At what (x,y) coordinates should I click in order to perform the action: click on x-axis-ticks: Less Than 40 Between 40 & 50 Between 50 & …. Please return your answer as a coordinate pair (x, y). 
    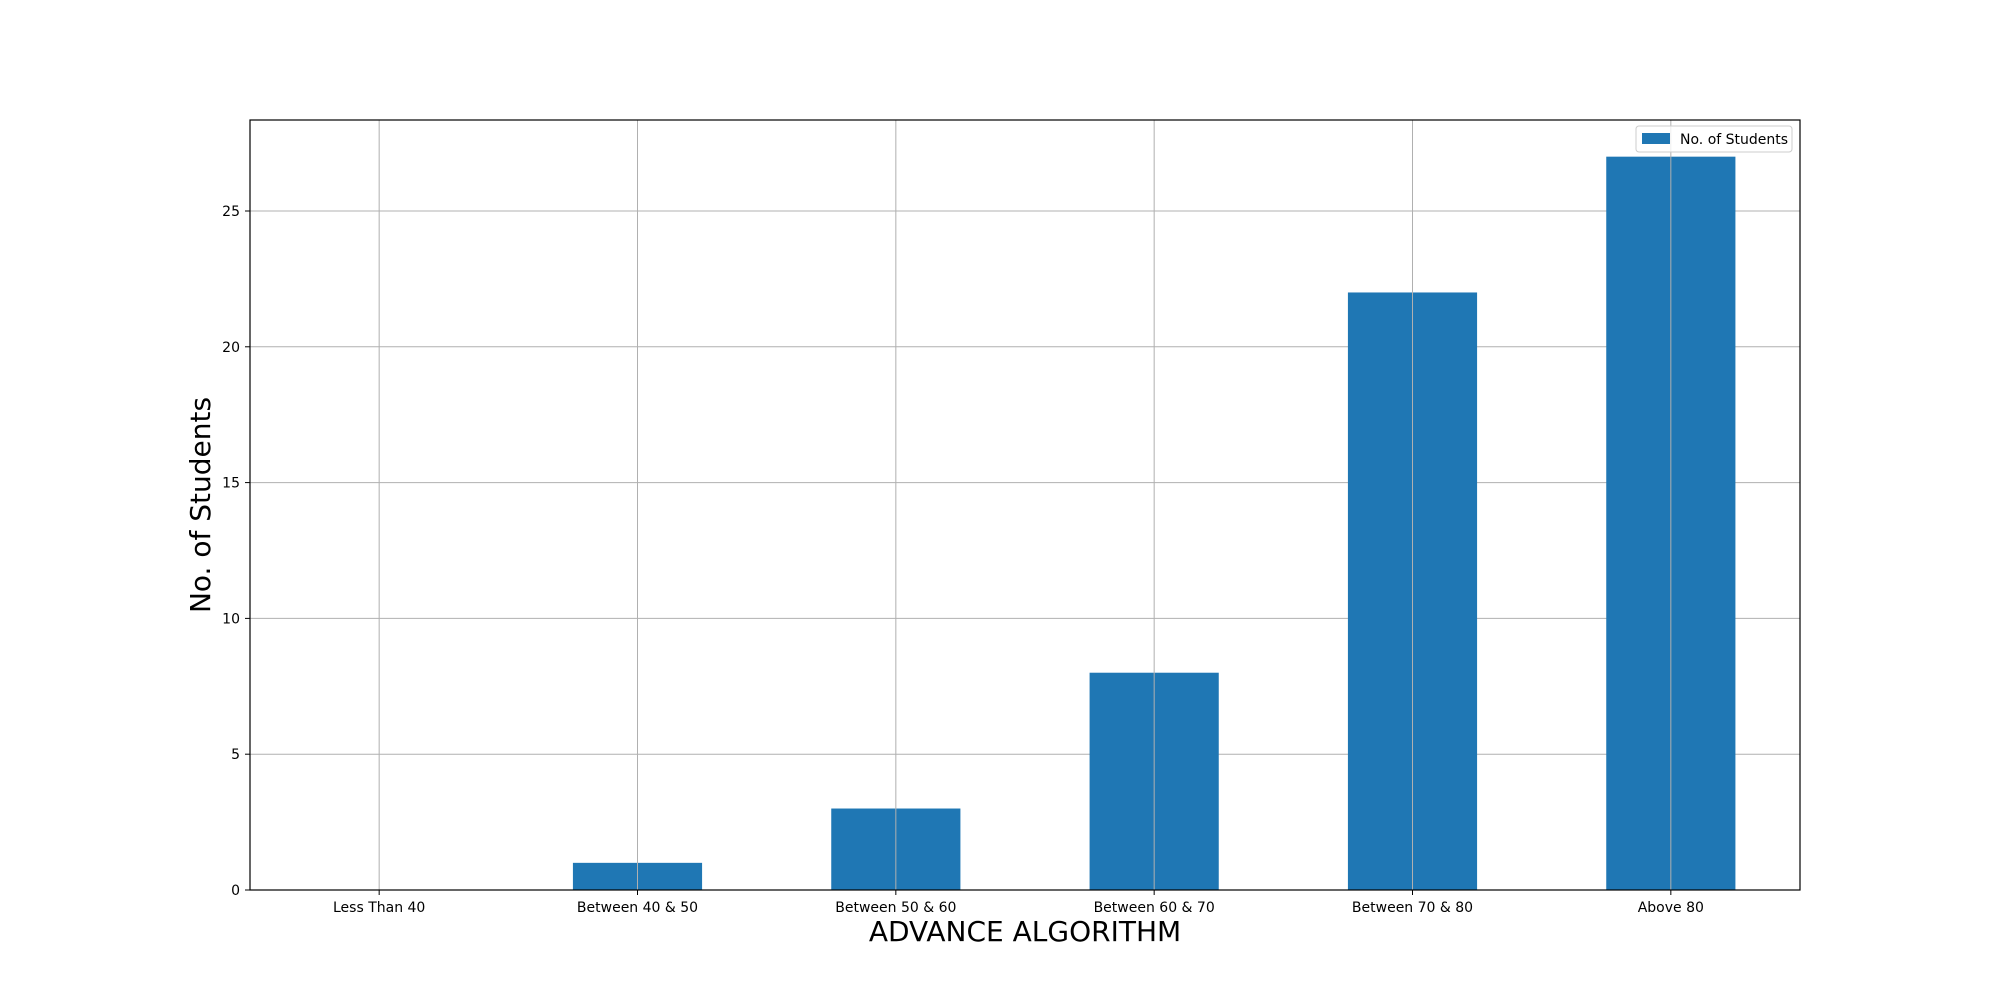
    Looking at the image, I should click on (1018, 903).